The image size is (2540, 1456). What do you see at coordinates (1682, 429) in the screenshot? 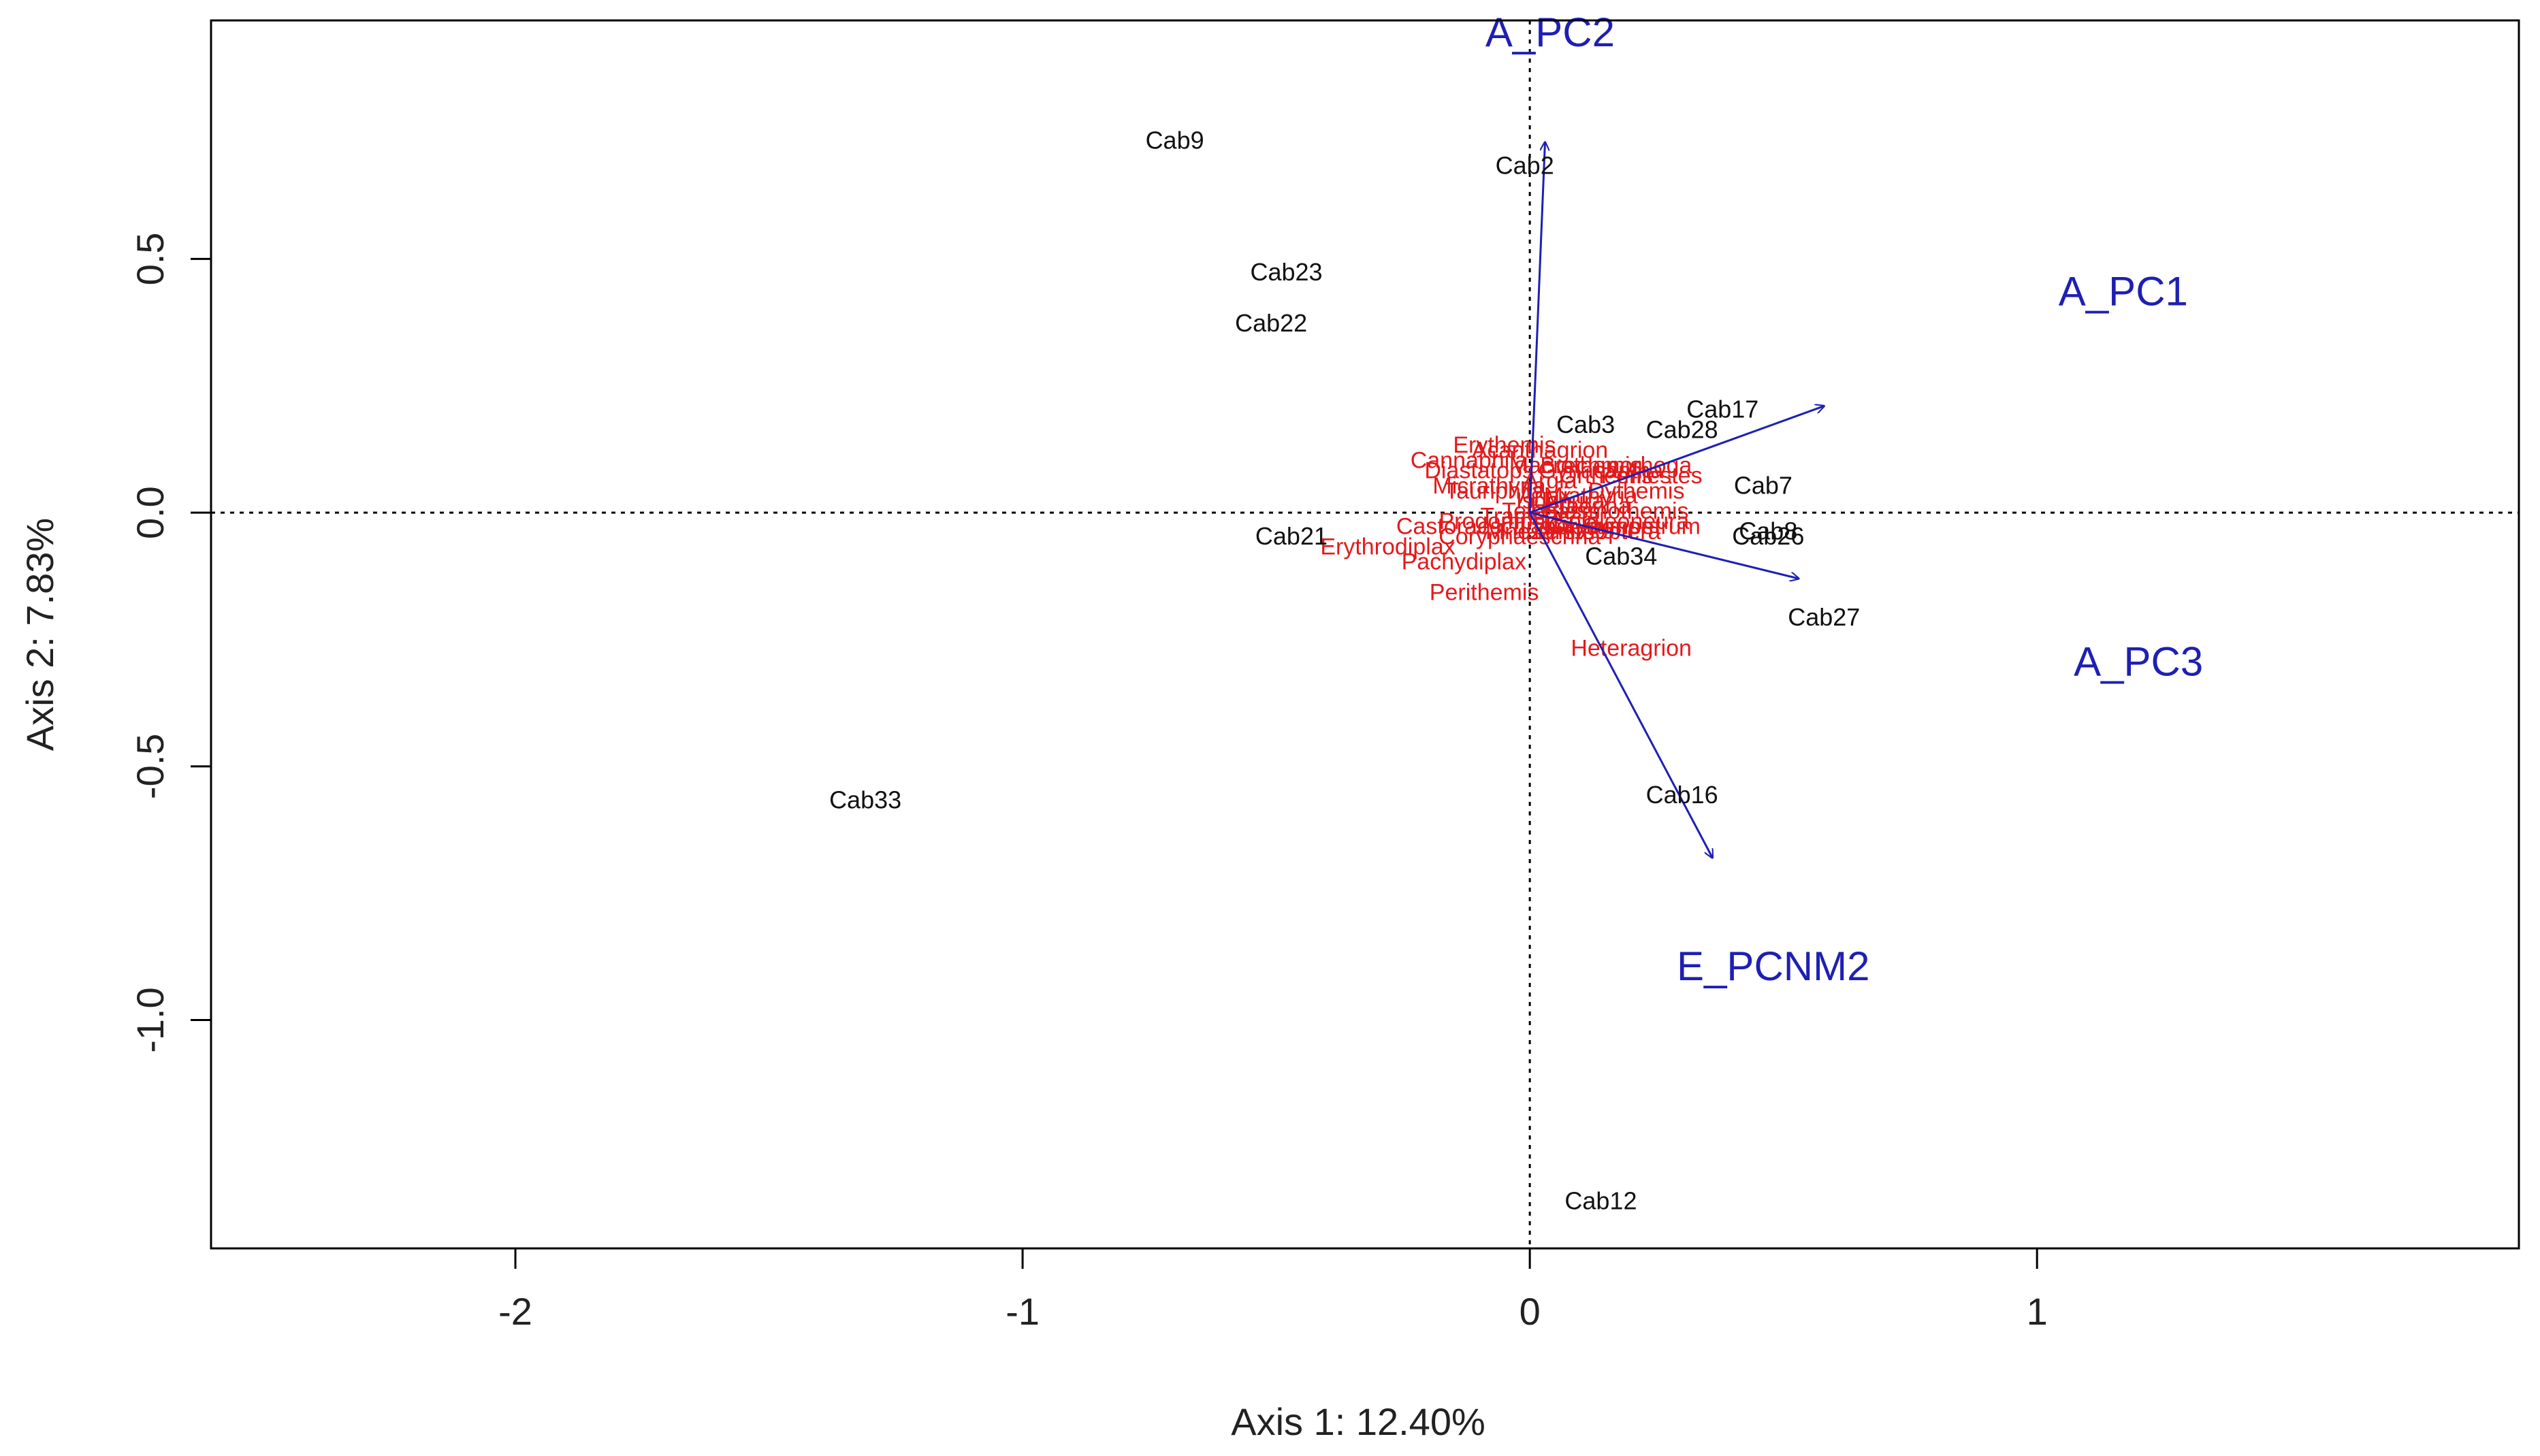
I see `site-label: Cab28` at bounding box center [1682, 429].